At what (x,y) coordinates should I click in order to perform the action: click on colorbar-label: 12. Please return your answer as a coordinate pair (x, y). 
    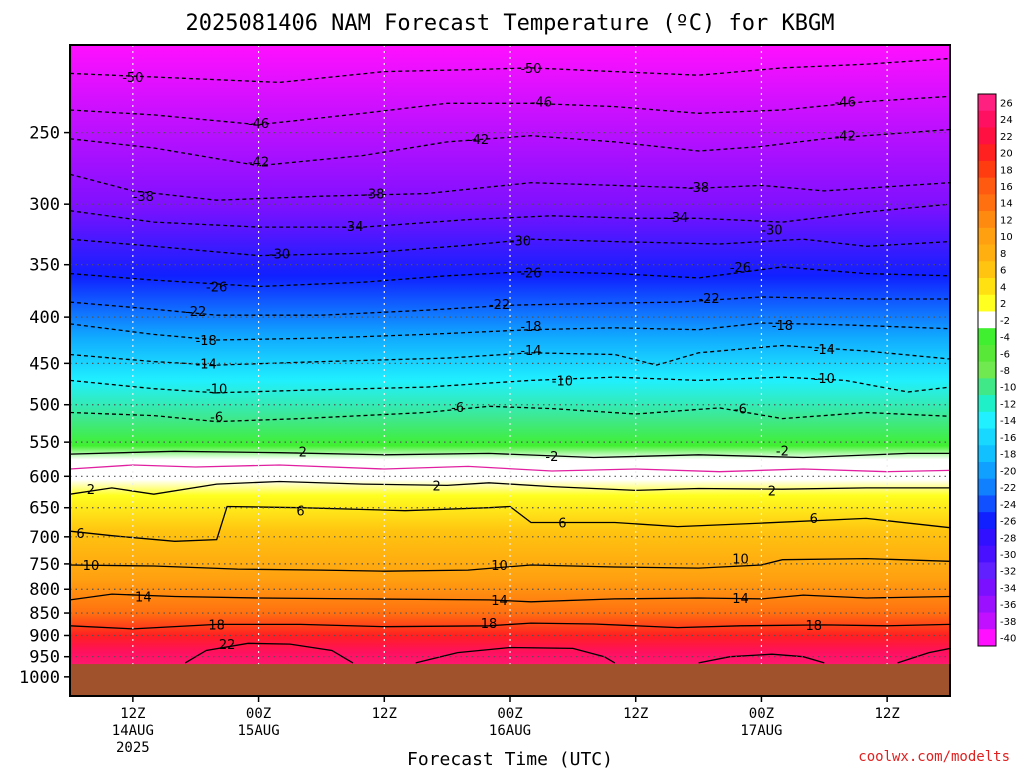
    Looking at the image, I should click on (1006, 220).